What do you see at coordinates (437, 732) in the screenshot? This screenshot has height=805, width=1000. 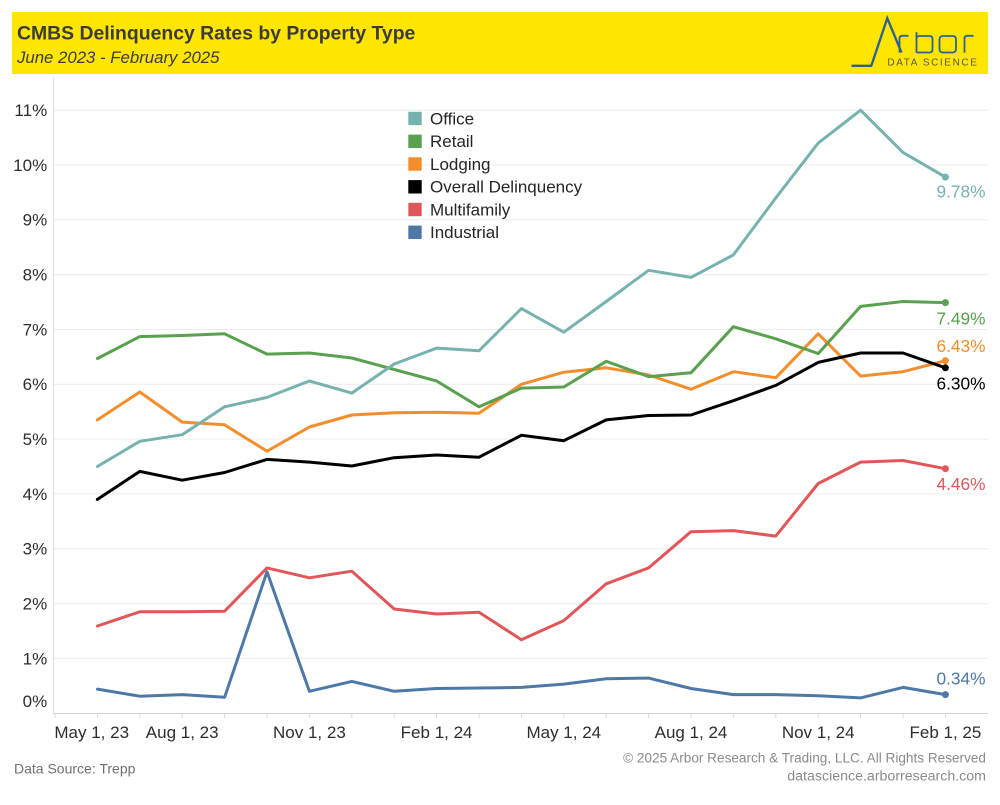 I see `svg-text: Feb 1, 24` at bounding box center [437, 732].